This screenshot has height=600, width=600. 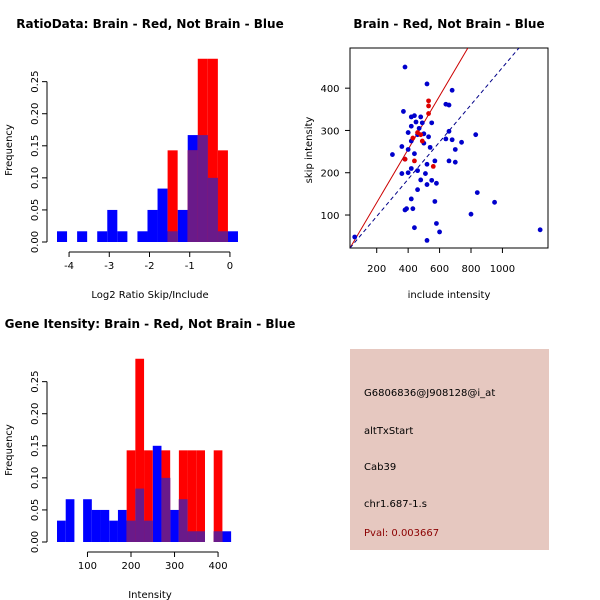 What do you see at coordinates (109, 266) in the screenshot?
I see `x-tick-label: -3` at bounding box center [109, 266].